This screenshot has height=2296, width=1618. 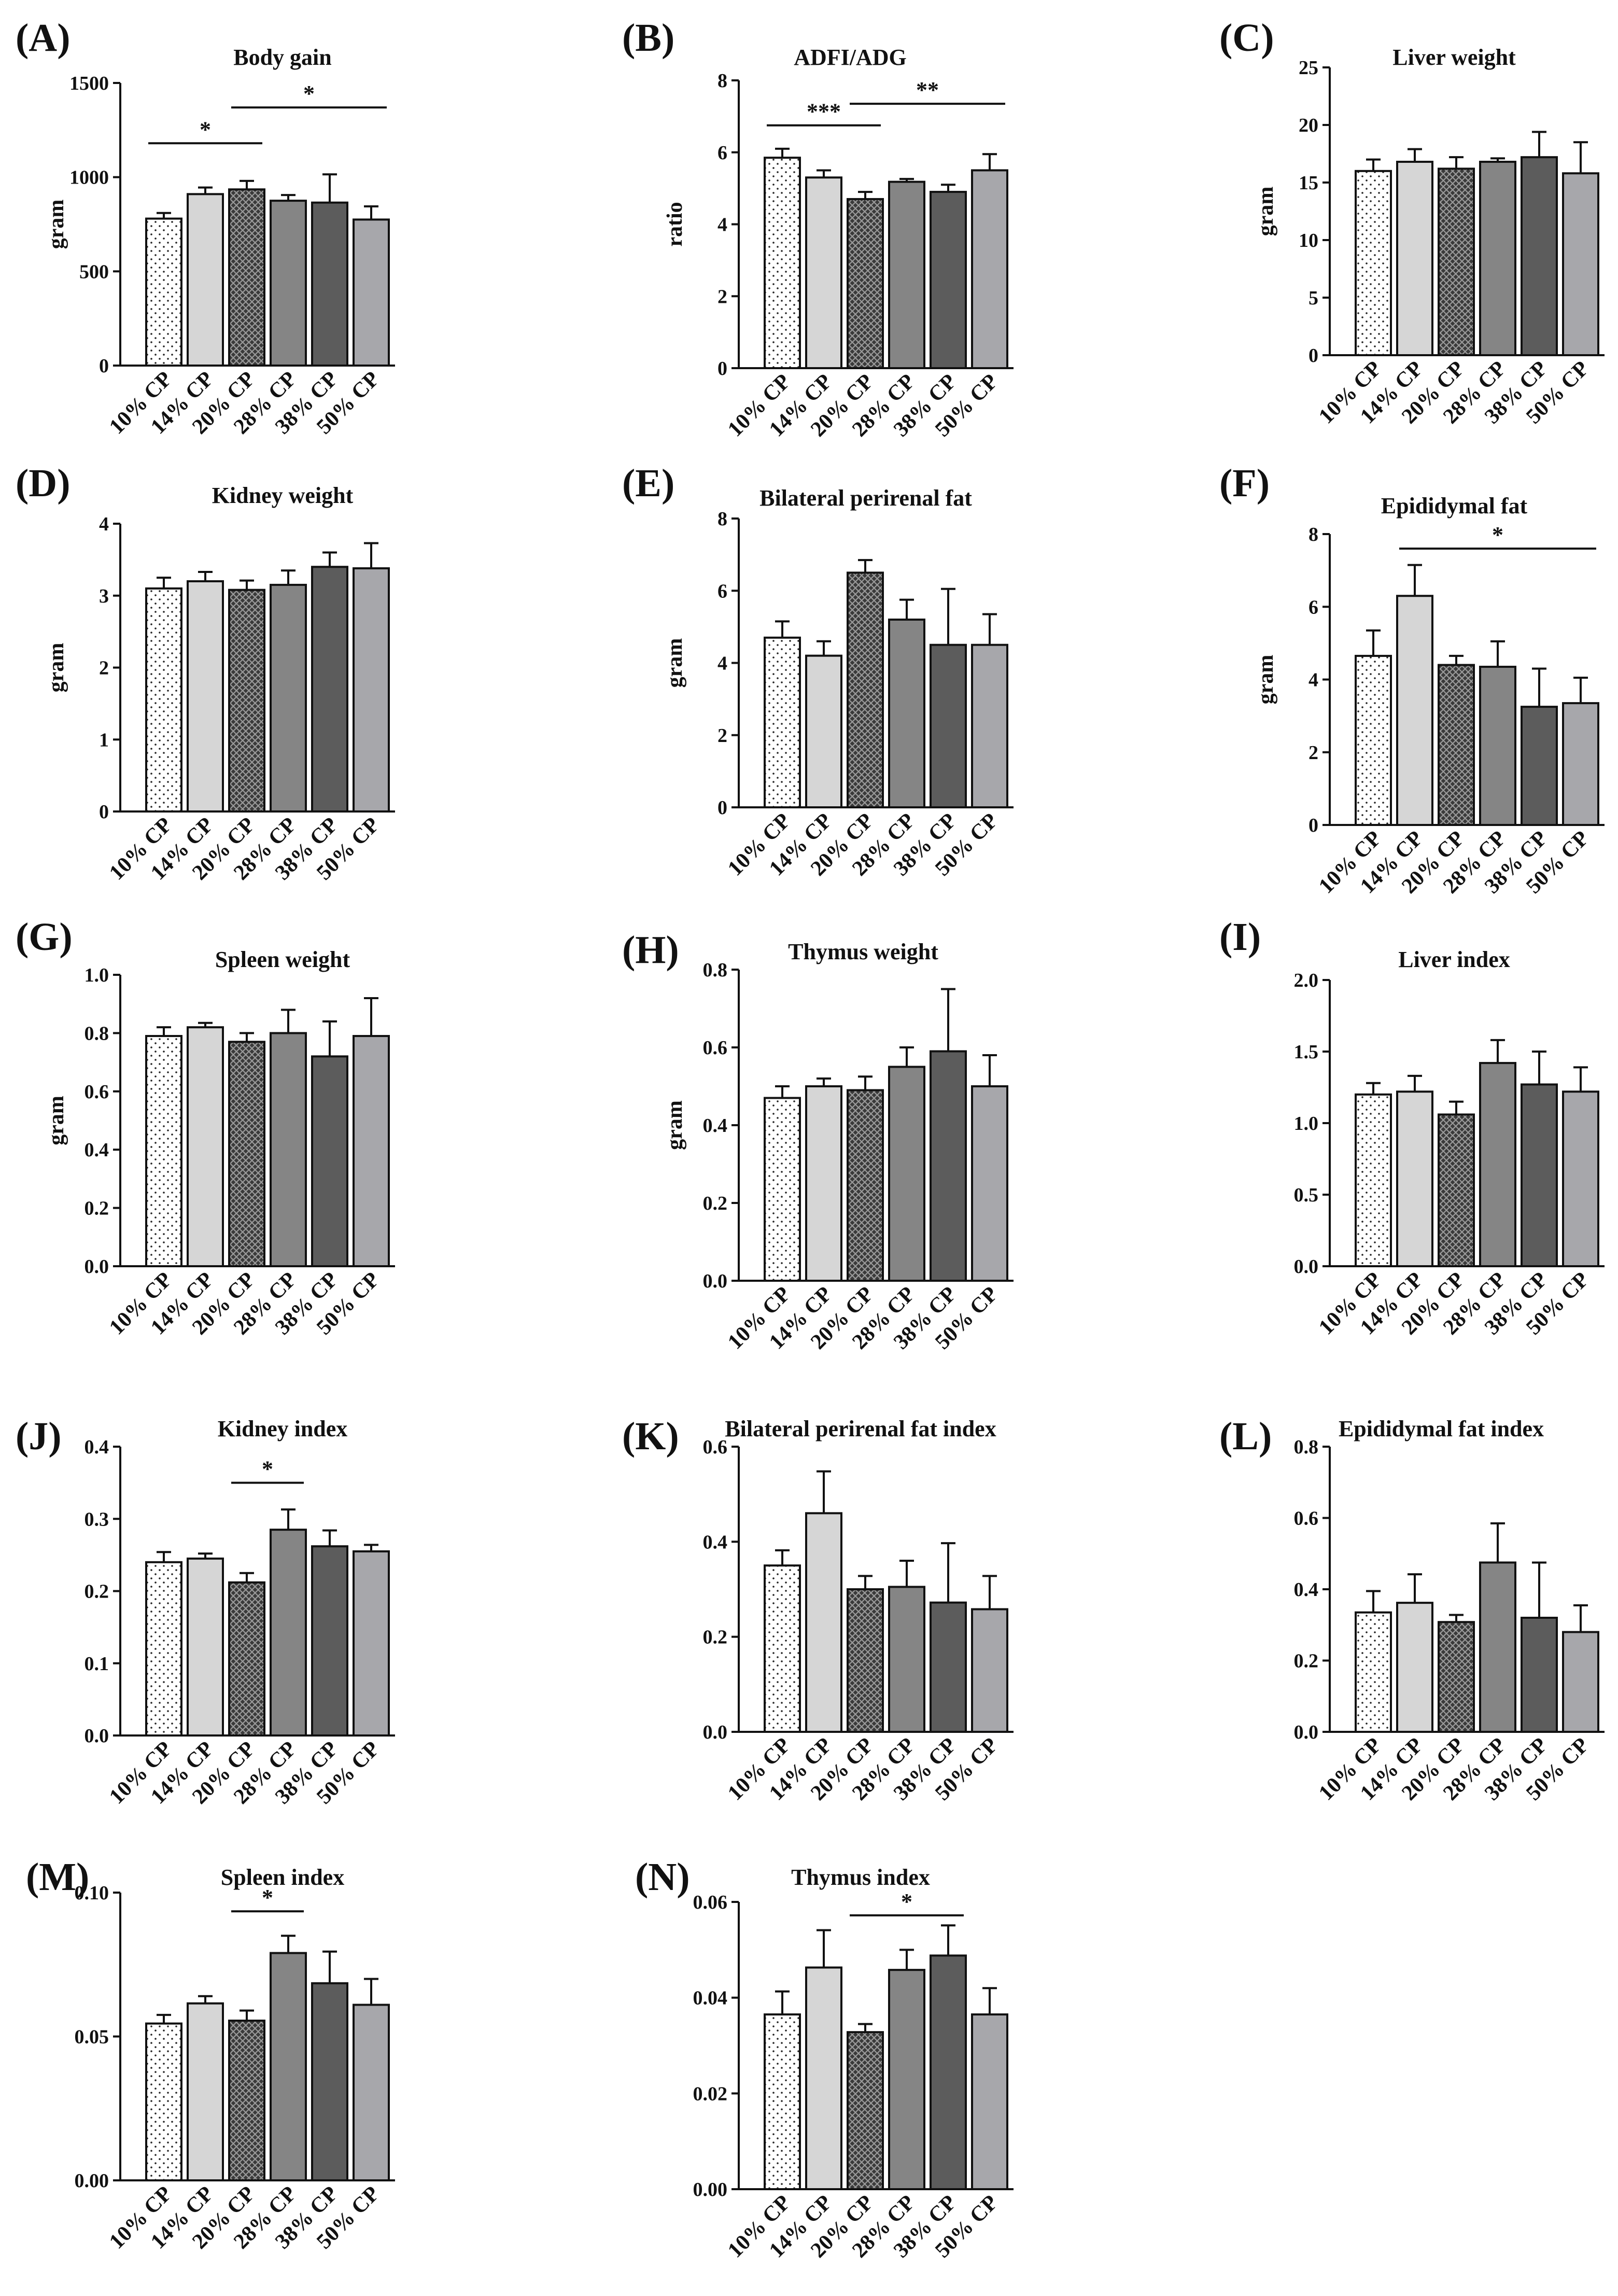 What do you see at coordinates (1308, 183) in the screenshot?
I see `y-tick-label: 15` at bounding box center [1308, 183].